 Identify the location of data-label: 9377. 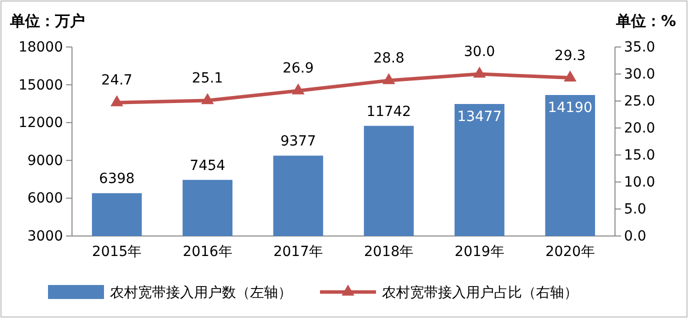
(298, 142).